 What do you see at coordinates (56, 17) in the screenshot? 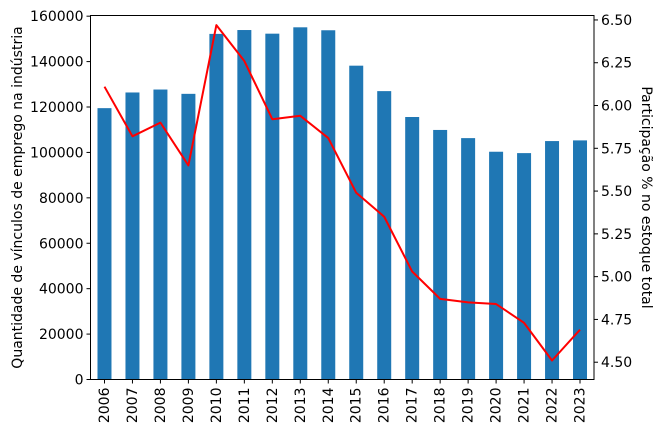
I see `y-tick-label-left: 160000` at bounding box center [56, 17].